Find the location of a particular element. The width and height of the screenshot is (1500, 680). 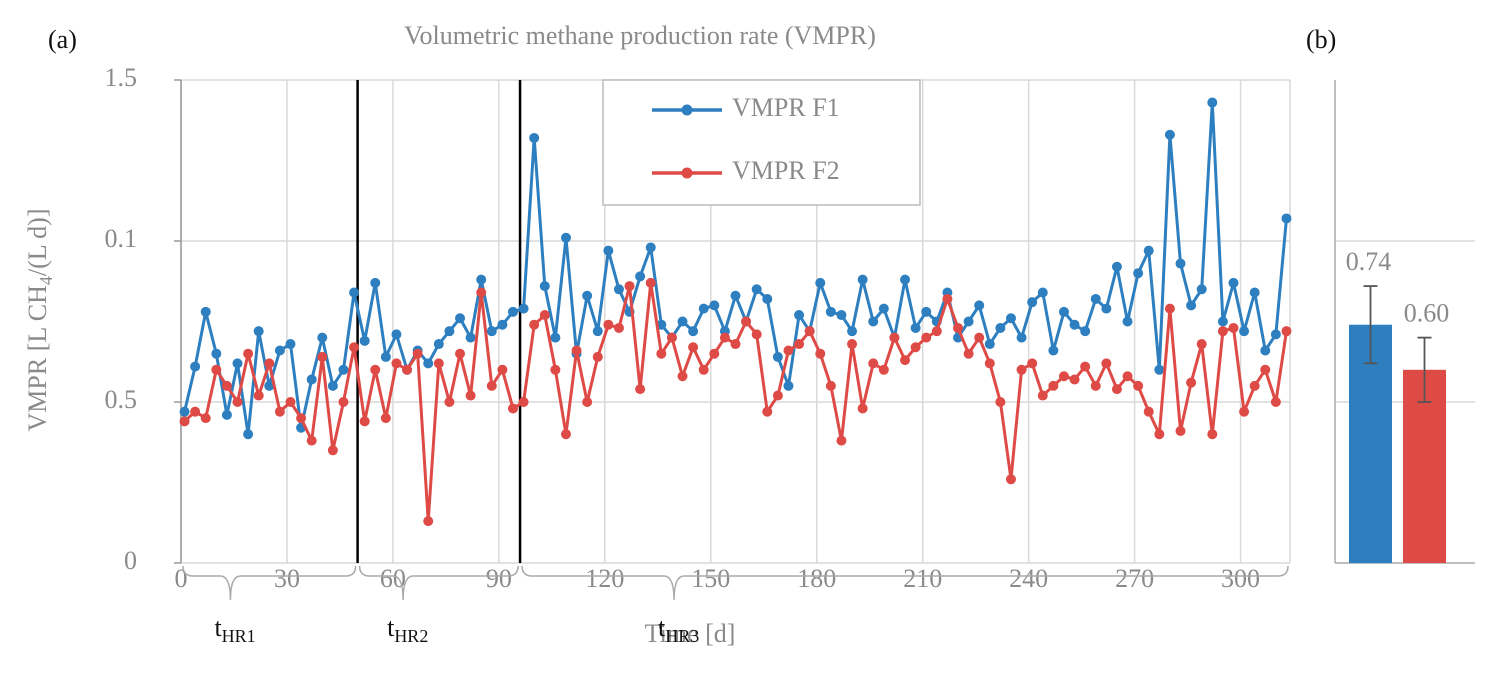

phase-label-sub: HR3 is located at coordinates (682, 636).